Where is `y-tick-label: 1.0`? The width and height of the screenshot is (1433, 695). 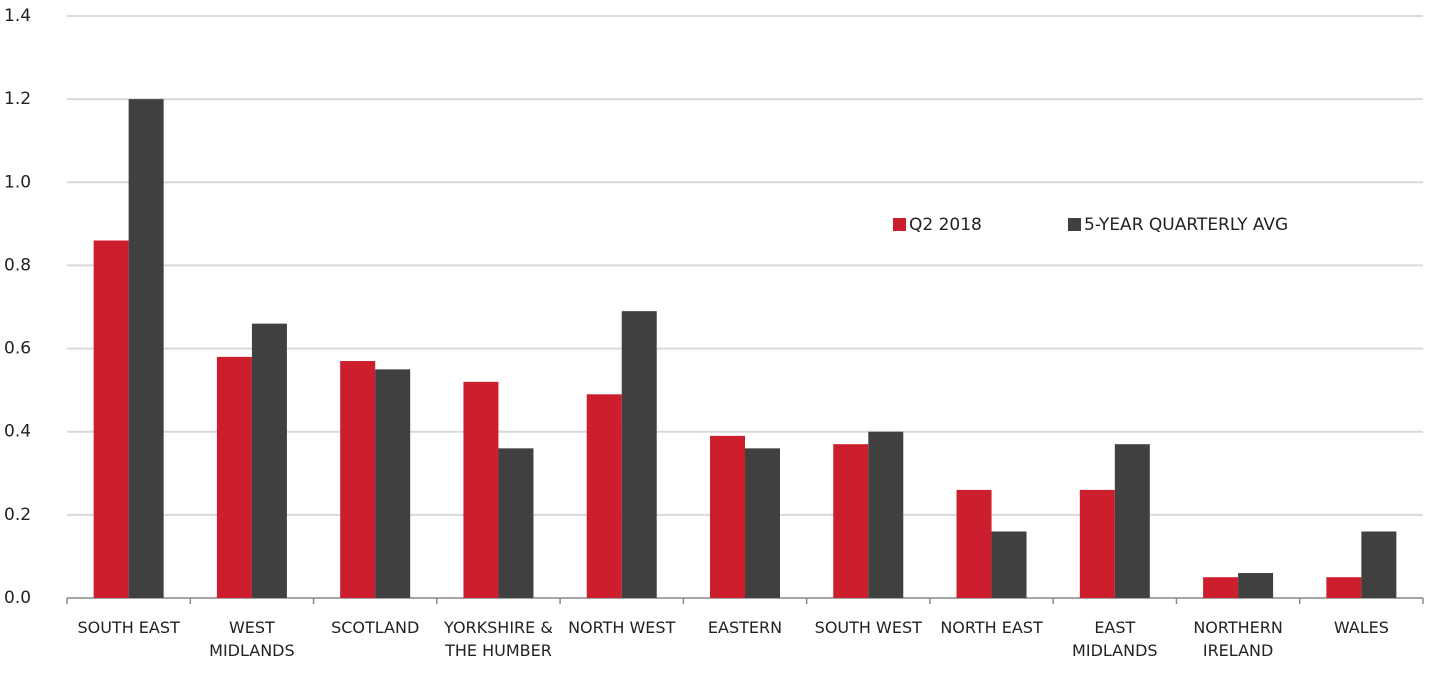
y-tick-label: 1.0 is located at coordinates (17, 182).